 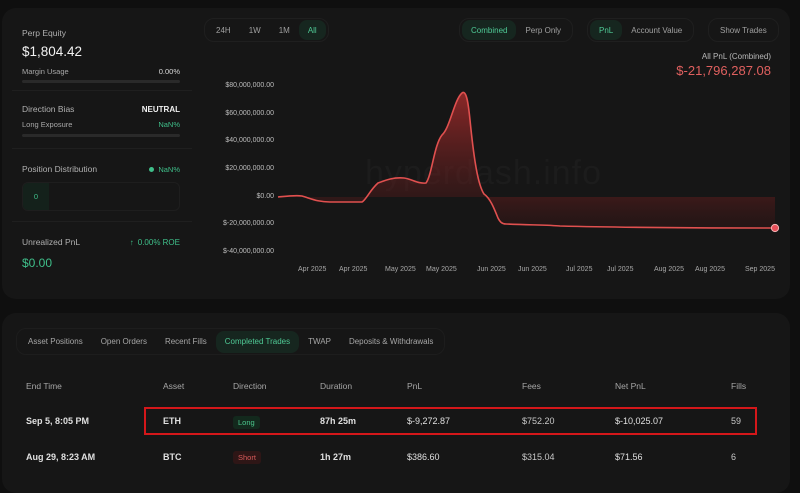 I want to click on unrealized-pnl-section: Unrealized PnL ↑ 0.00% ROE $0.00, so click(x=101, y=253).